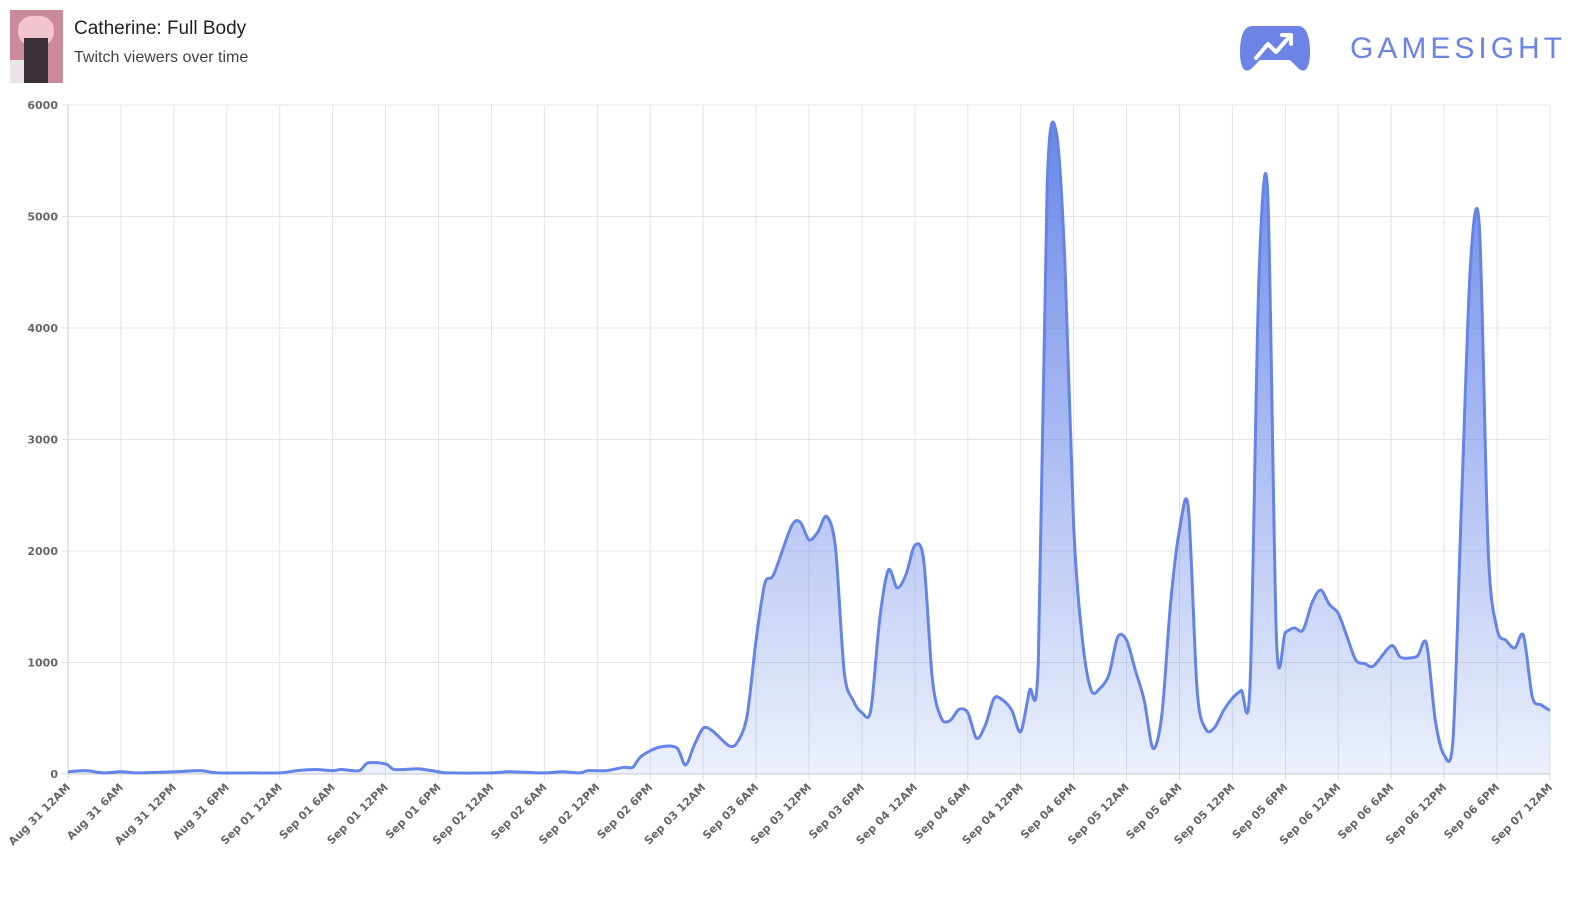 This screenshot has width=1587, height=903. Describe the element at coordinates (42, 551) in the screenshot. I see `y-tick-label: 2000` at that location.